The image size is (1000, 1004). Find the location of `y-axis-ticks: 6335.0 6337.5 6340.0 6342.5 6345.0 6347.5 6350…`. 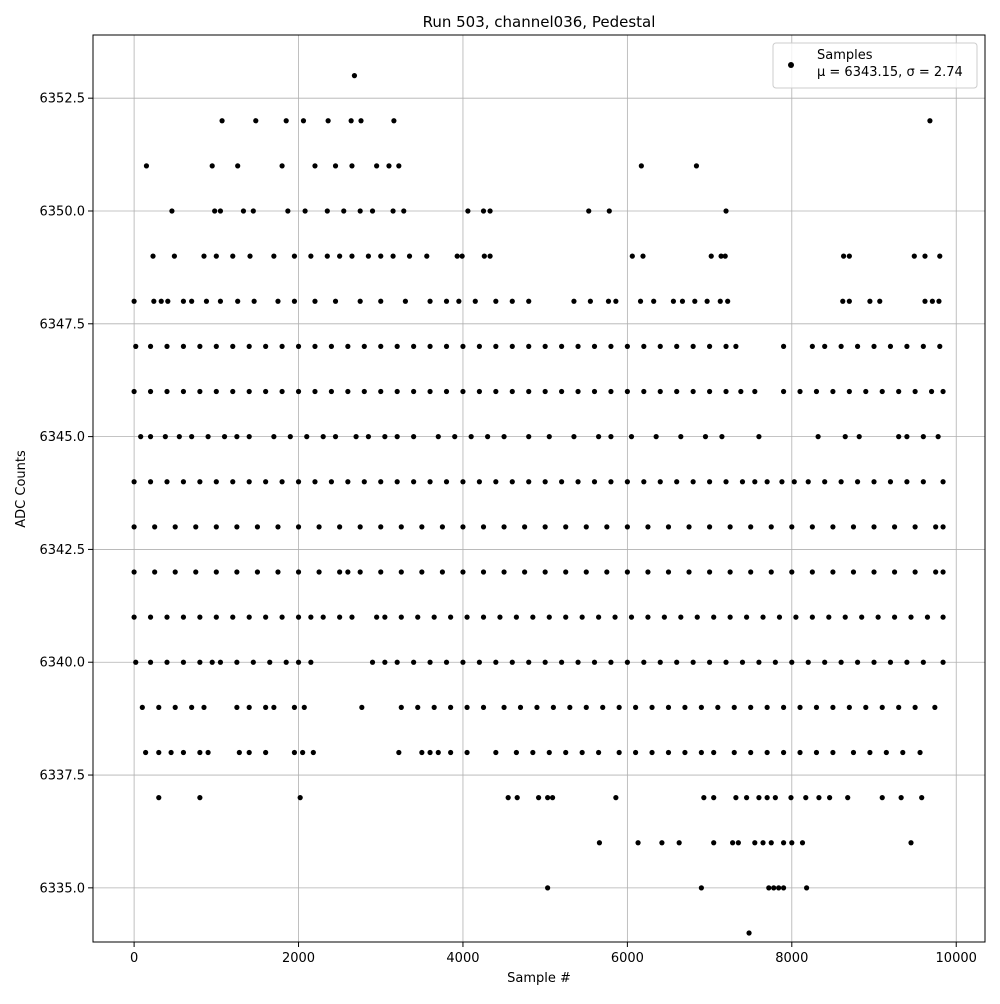

y-axis-ticks: 6335.0 6337.5 6340.0 6342.5 6345.0 6347.5 6350… is located at coordinates (66, 494).